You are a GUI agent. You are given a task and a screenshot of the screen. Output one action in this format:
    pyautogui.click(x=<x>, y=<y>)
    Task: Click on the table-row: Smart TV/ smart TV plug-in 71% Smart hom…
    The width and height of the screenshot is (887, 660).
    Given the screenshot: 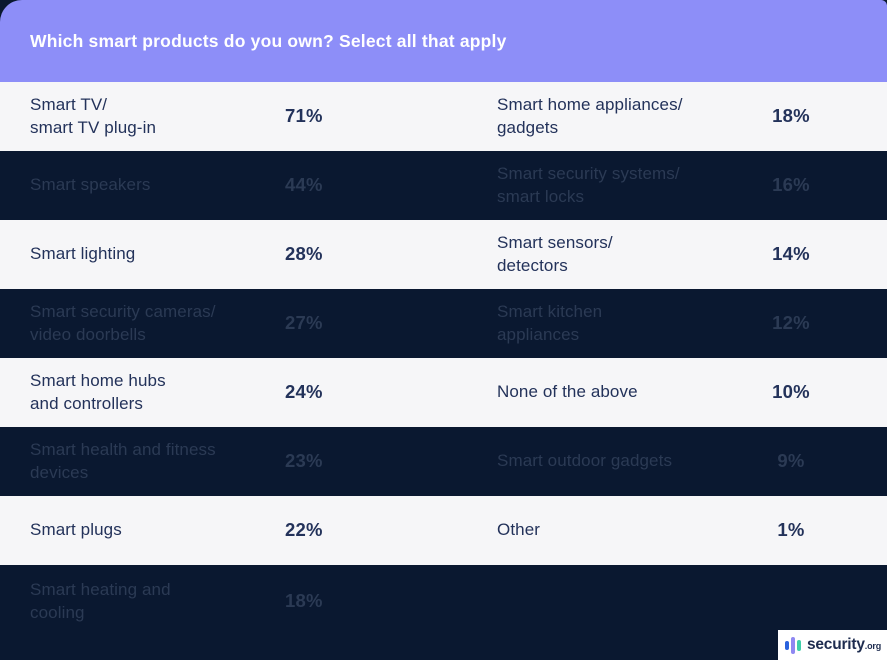 What is the action you would take?
    pyautogui.click(x=443, y=116)
    